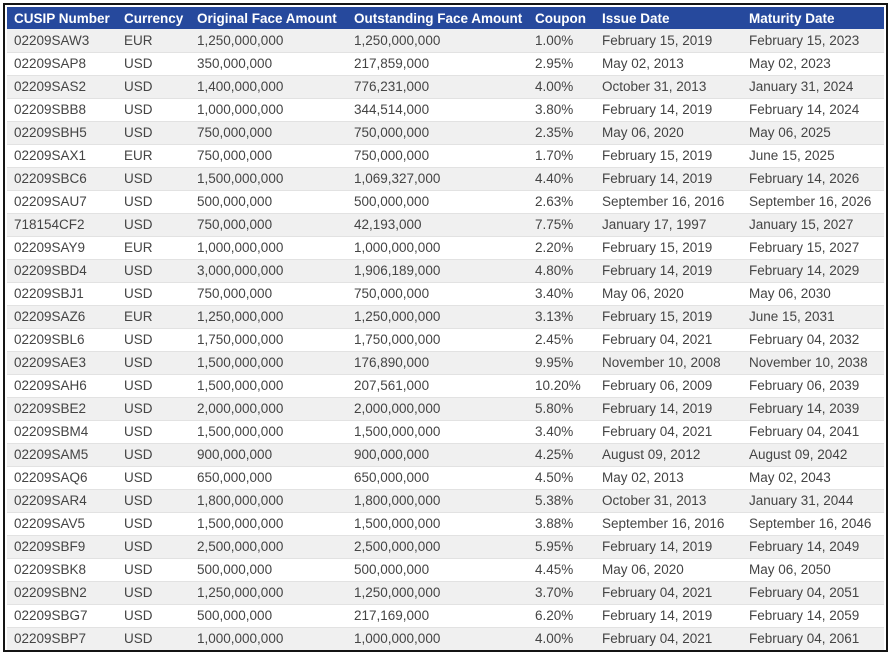 This screenshot has width=891, height=655. What do you see at coordinates (437, 386) in the screenshot?
I see `cell-outstanding_face: 207,561,000` at bounding box center [437, 386].